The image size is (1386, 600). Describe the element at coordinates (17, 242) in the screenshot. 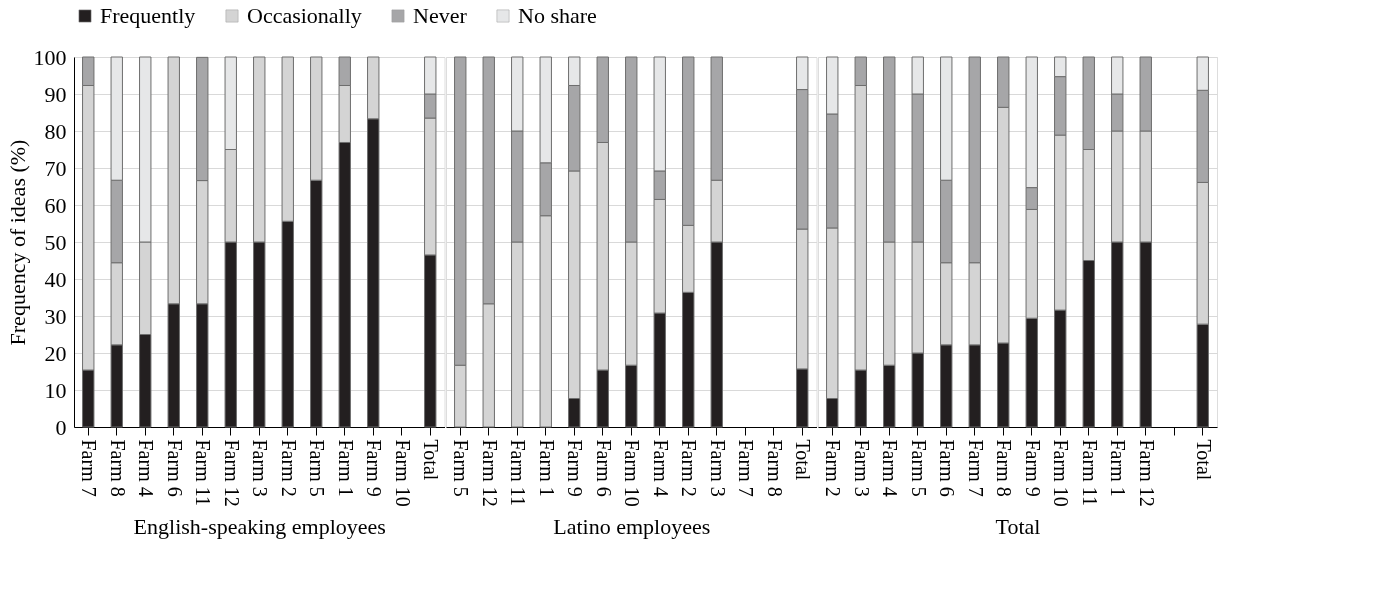

I see `y-axis-title: Frequency of ideas (%)` at that location.